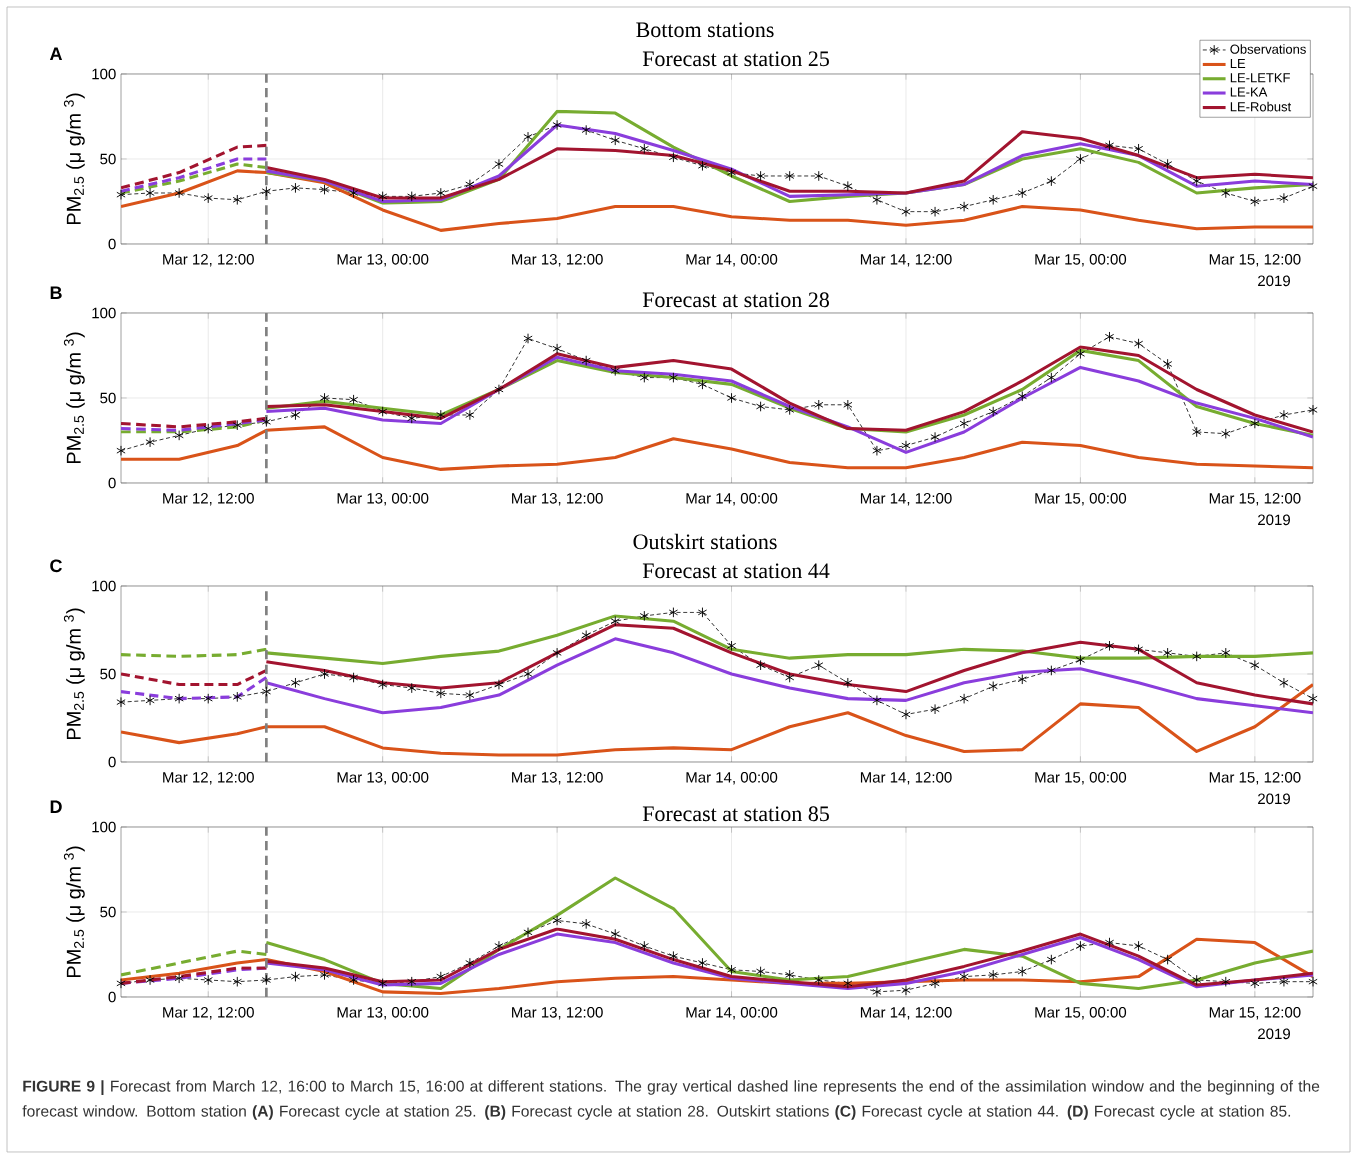  Describe the element at coordinates (112, 762) in the screenshot. I see `y-tick-label: 0` at that location.